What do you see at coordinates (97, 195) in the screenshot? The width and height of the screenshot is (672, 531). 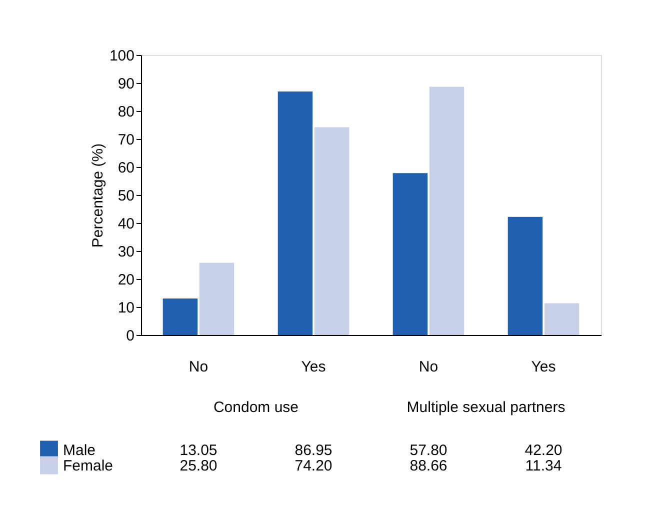 I see `y-axis-title: Percentage (%)` at bounding box center [97, 195].